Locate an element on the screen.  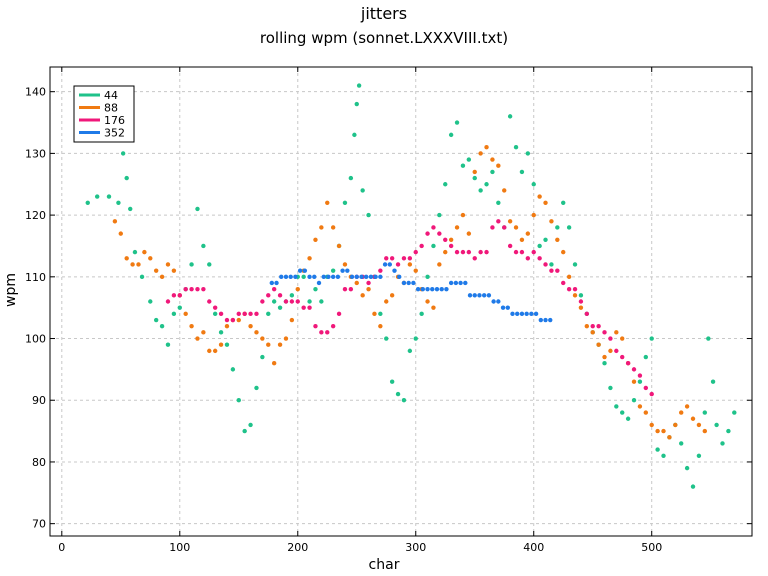
y-tick-label: 100 is located at coordinates (35, 339).